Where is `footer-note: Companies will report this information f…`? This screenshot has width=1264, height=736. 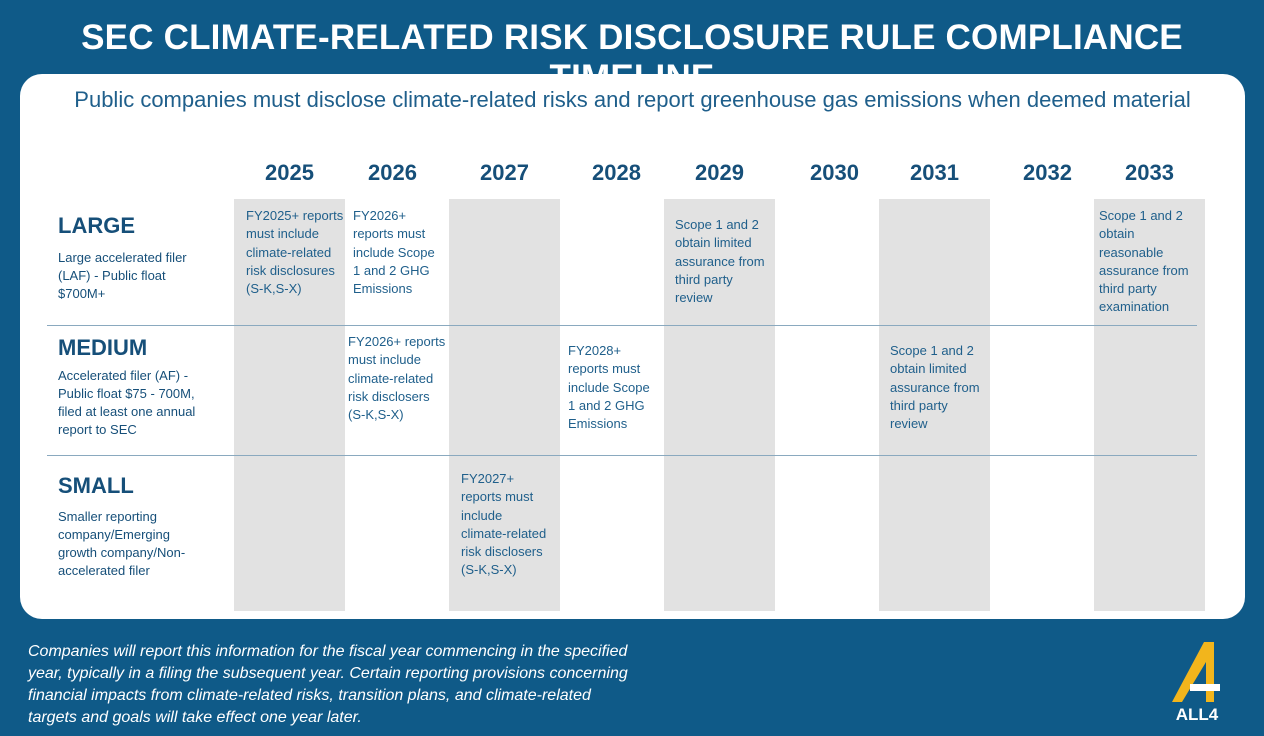 footer-note: Companies will report this information f… is located at coordinates (328, 684).